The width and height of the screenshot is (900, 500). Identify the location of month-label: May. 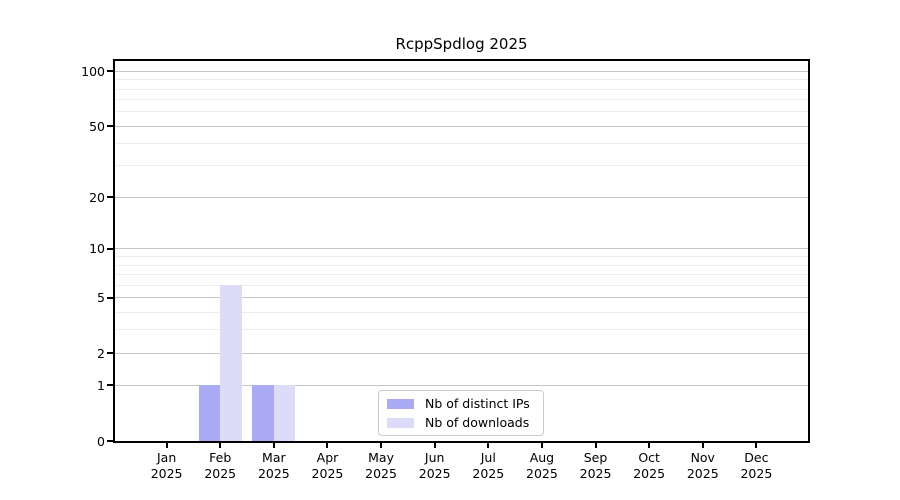
(381, 457).